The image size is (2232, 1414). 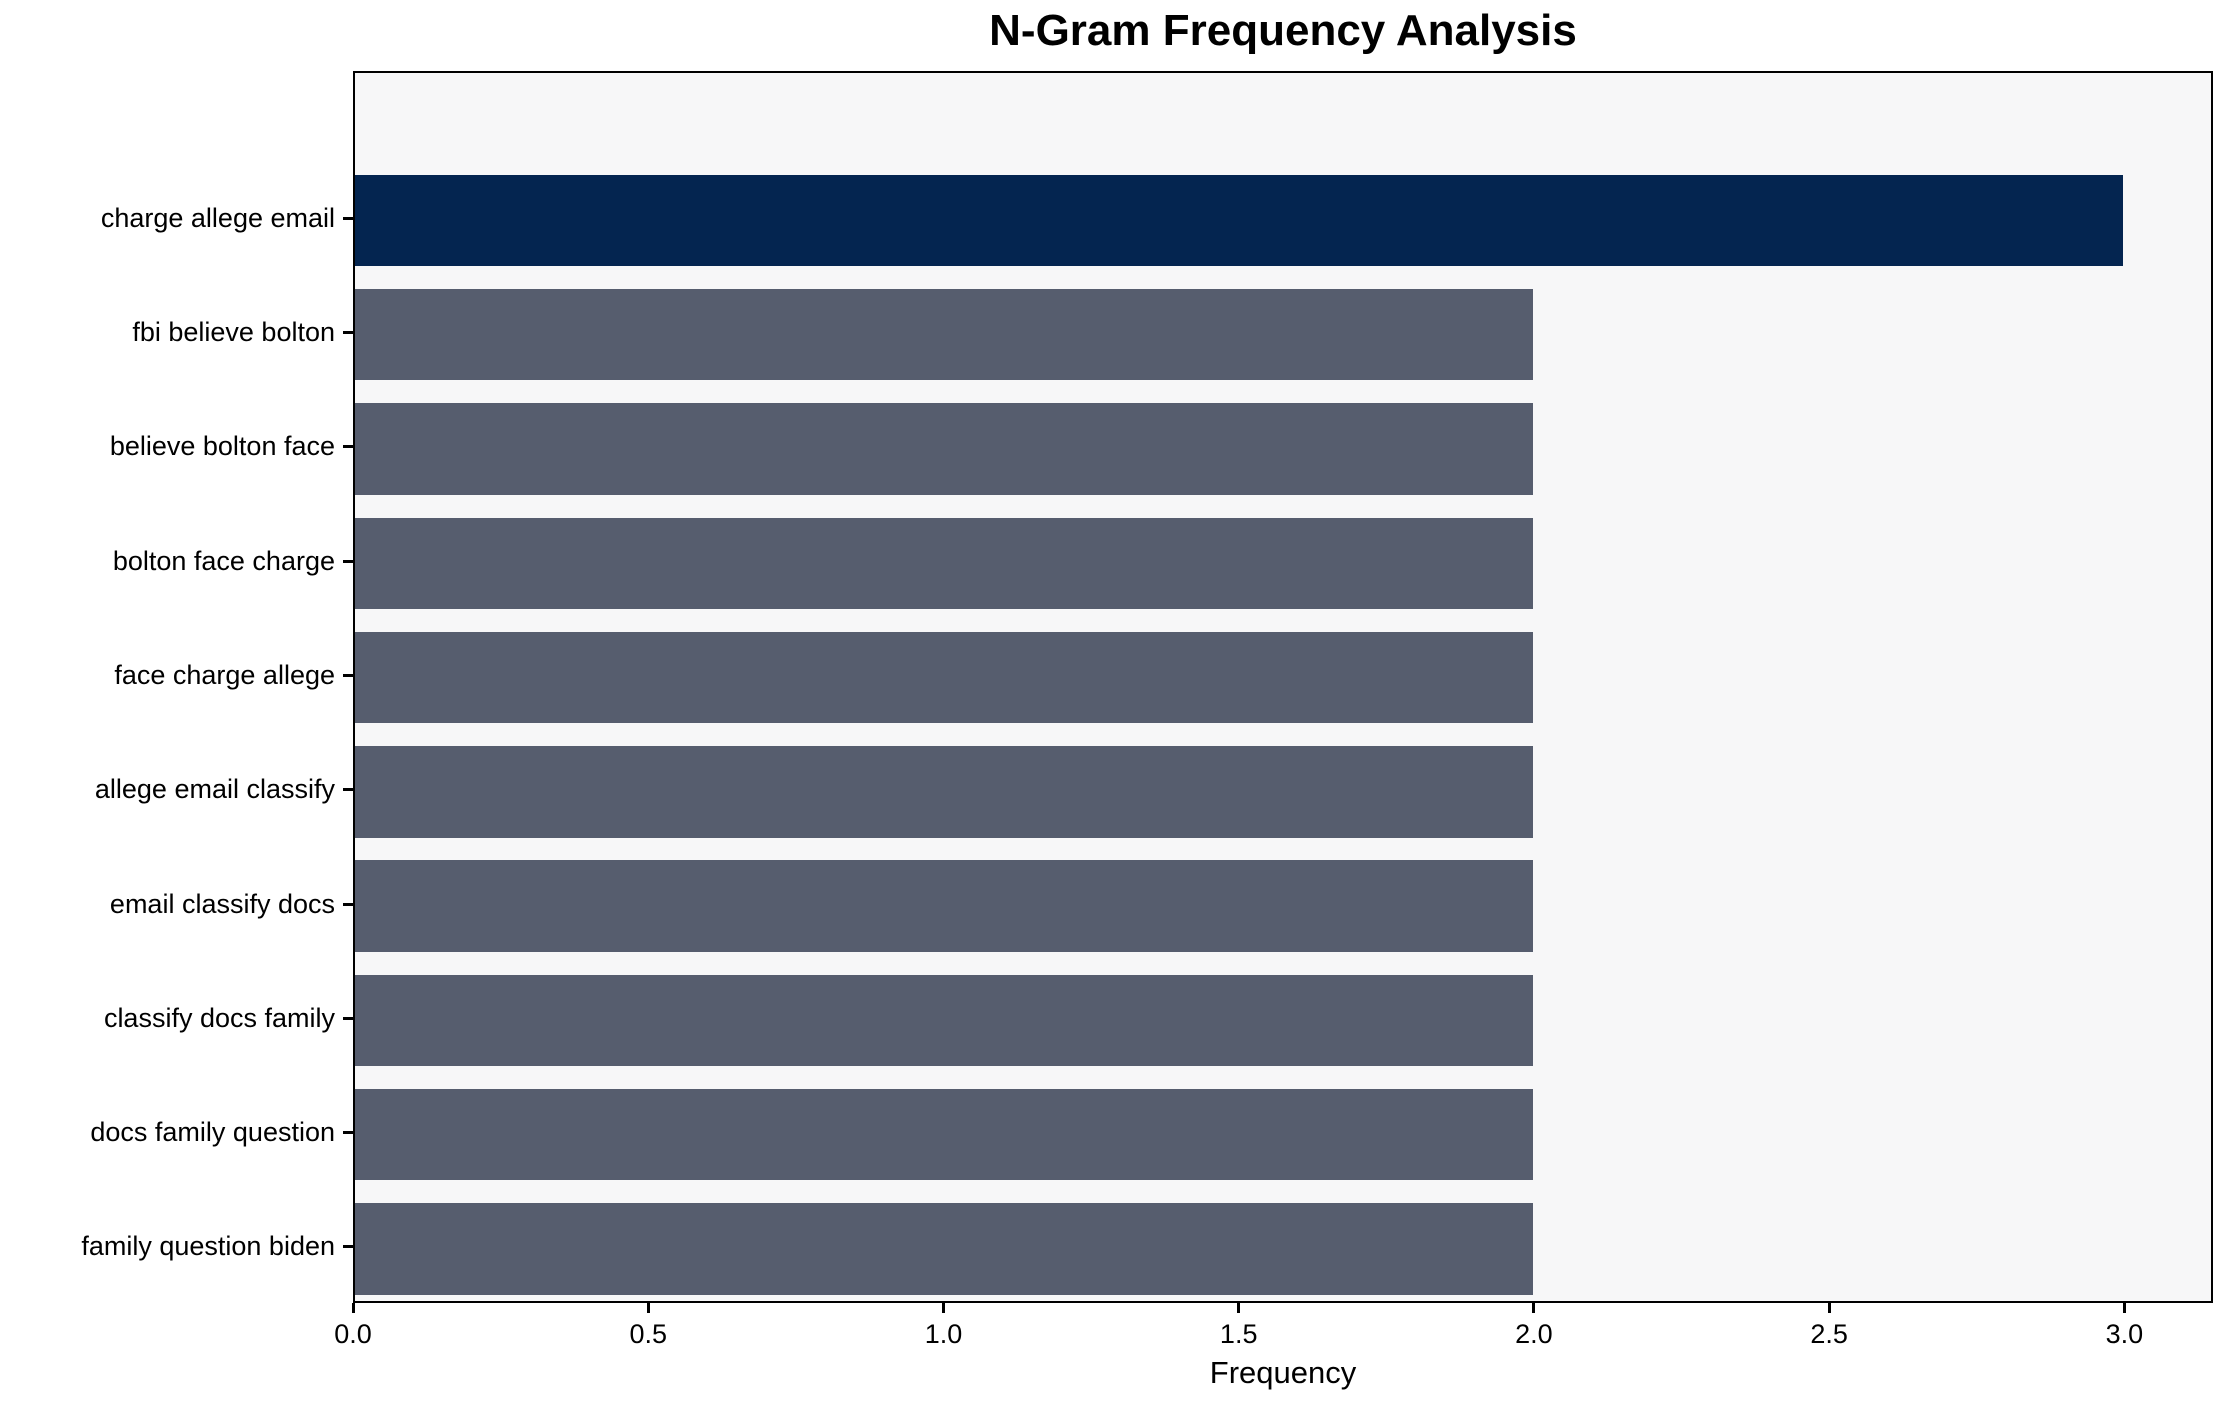 What do you see at coordinates (222, 446) in the screenshot?
I see `y-tick-label: believe bolton face` at bounding box center [222, 446].